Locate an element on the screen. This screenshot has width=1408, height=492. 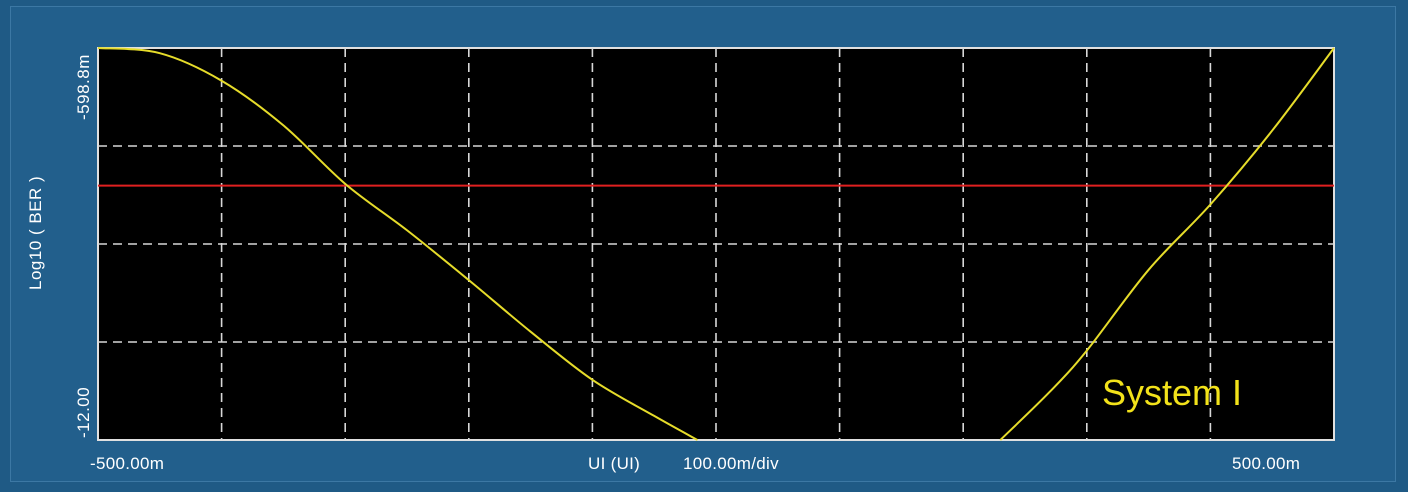
x-tick-min: -500.00m is located at coordinates (127, 463).